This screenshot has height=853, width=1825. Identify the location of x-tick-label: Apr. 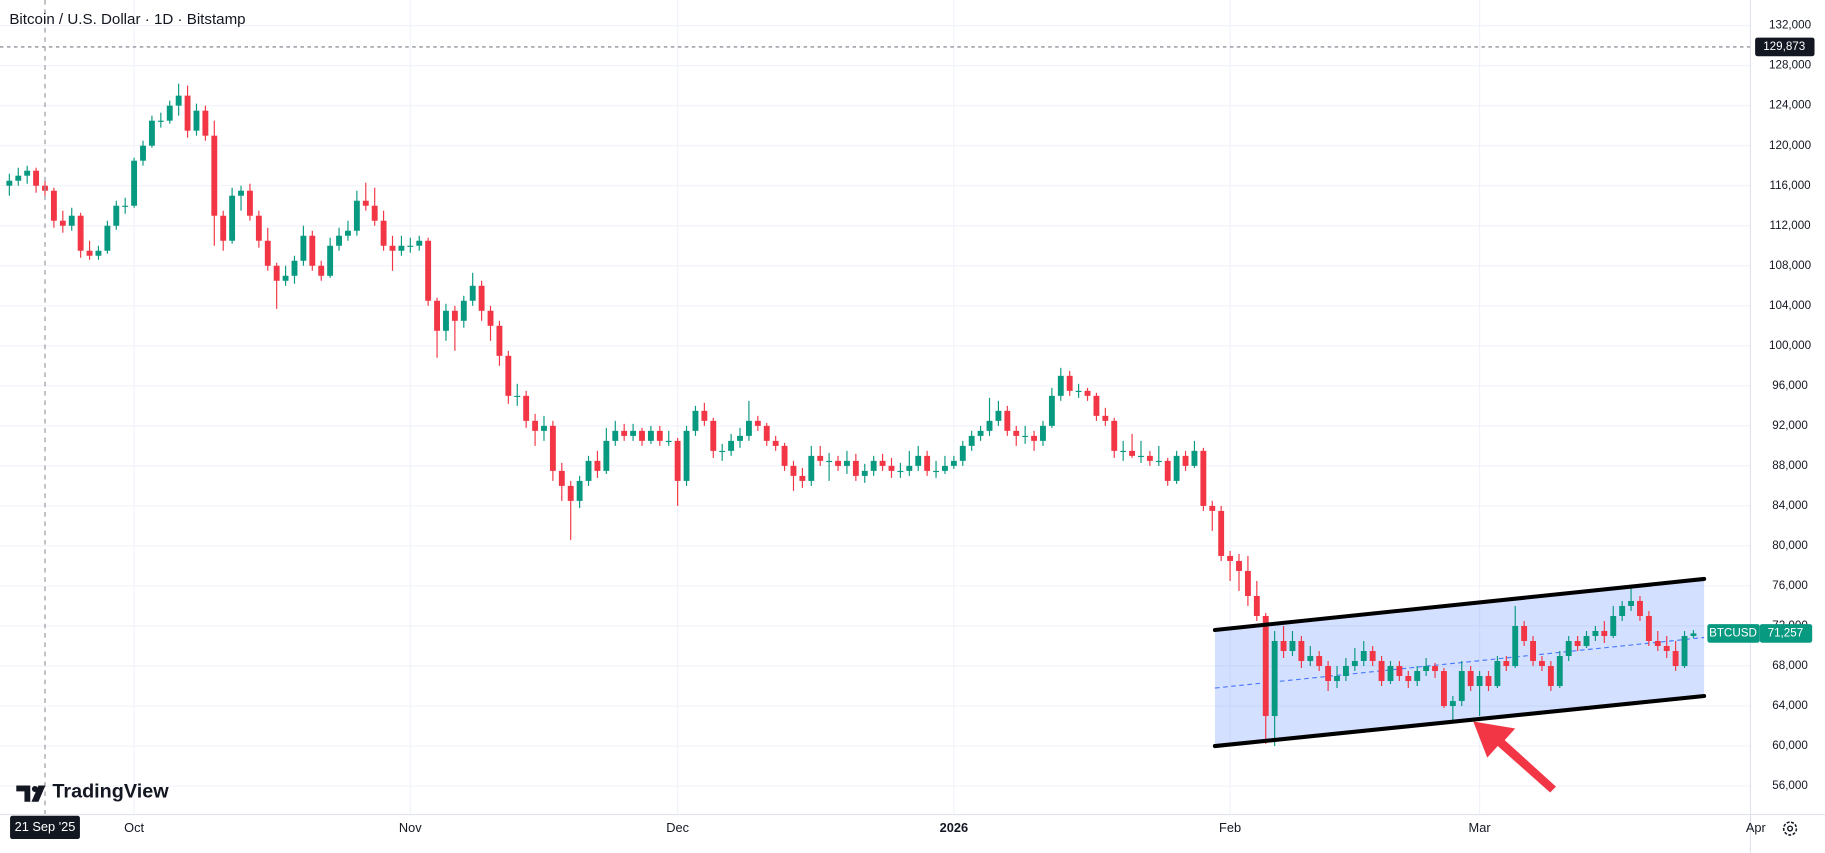
(1756, 827).